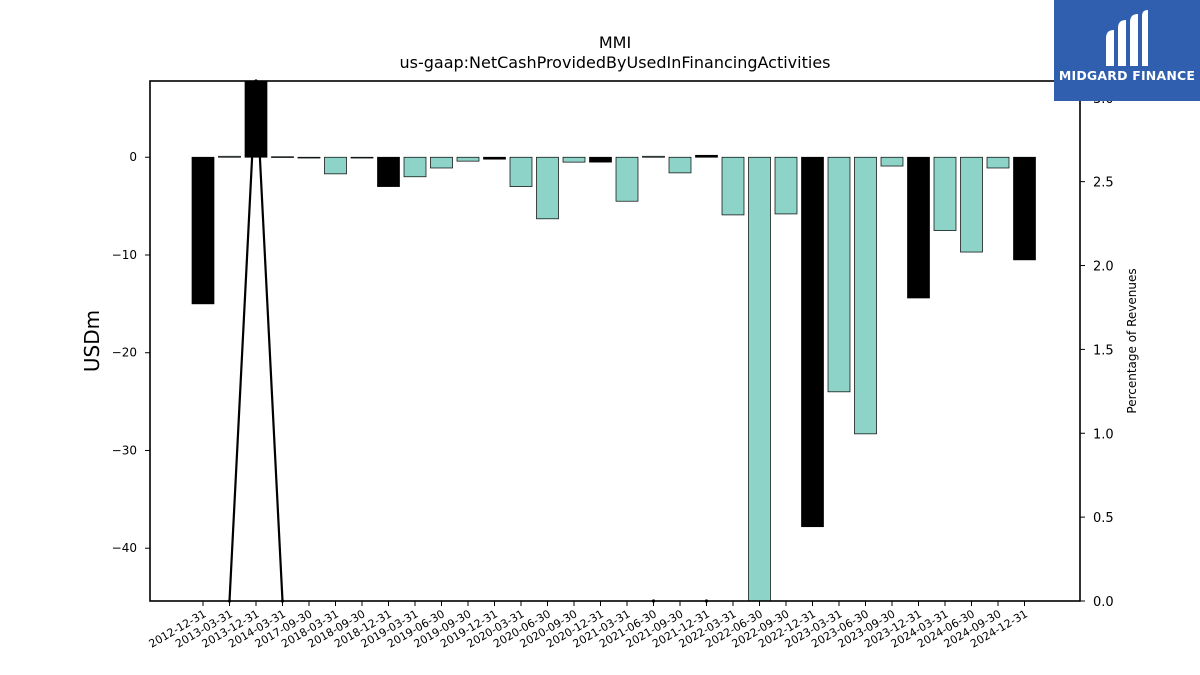 This screenshot has width=1200, height=675. What do you see at coordinates (1103, 267) in the screenshot?
I see `y2-tick-label: 2.0` at bounding box center [1103, 267].